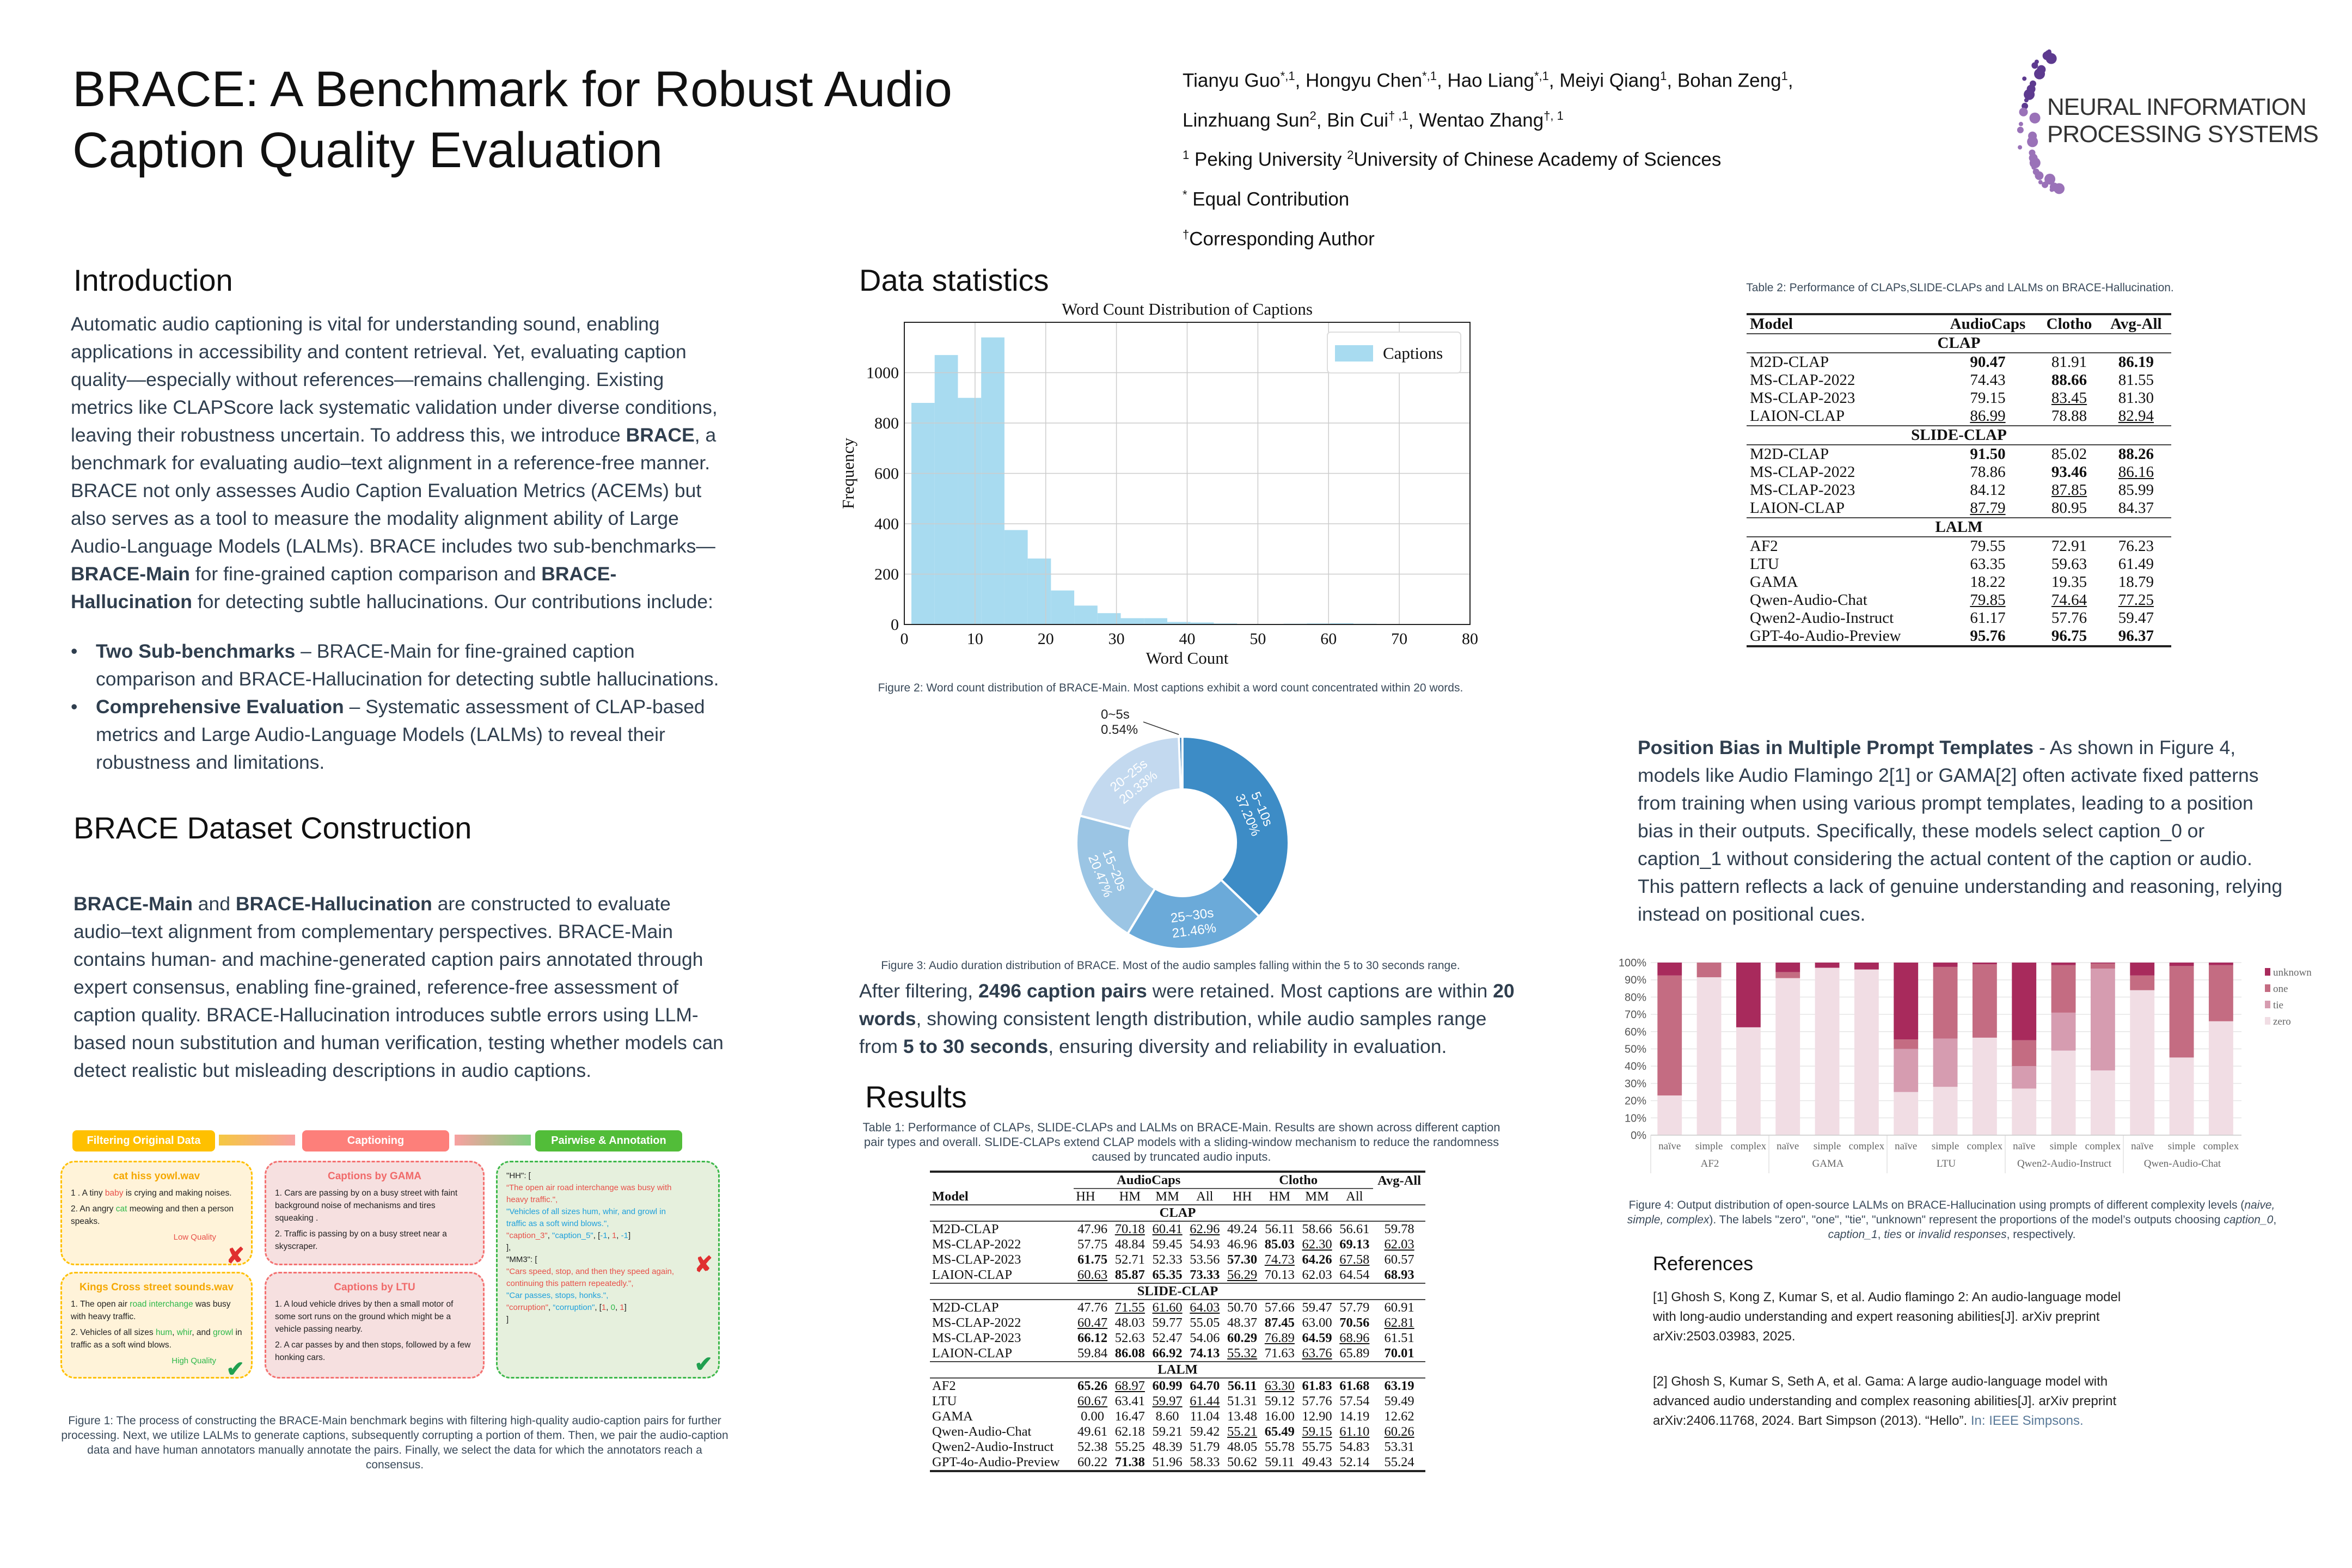 Image resolution: width=2352 pixels, height=1568 pixels. Describe the element at coordinates (508, 1247) in the screenshot. I see `text-span: ],` at that location.